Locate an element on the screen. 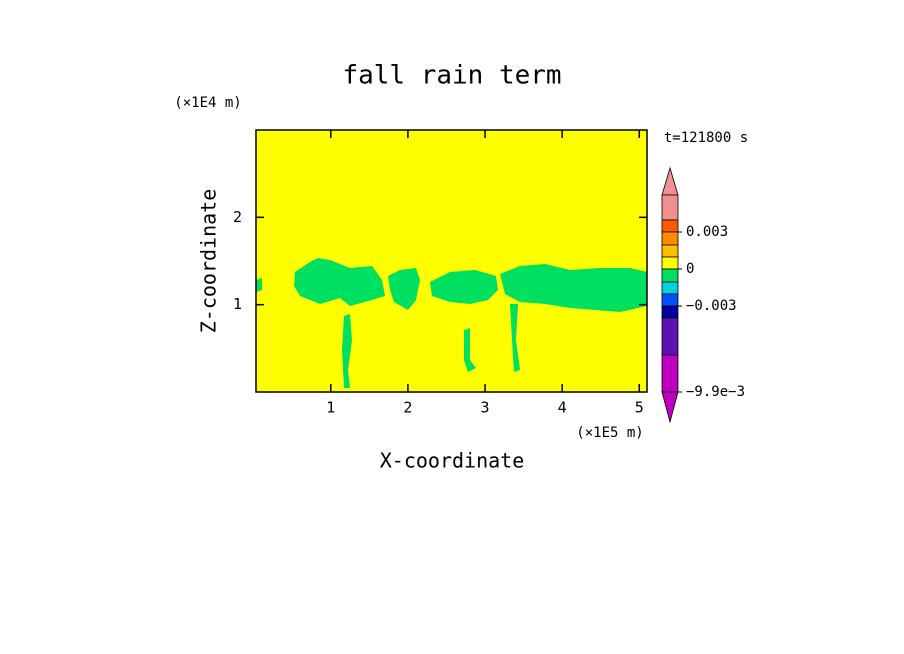  colorbar-label: −9.9e−3 is located at coordinates (715, 392).